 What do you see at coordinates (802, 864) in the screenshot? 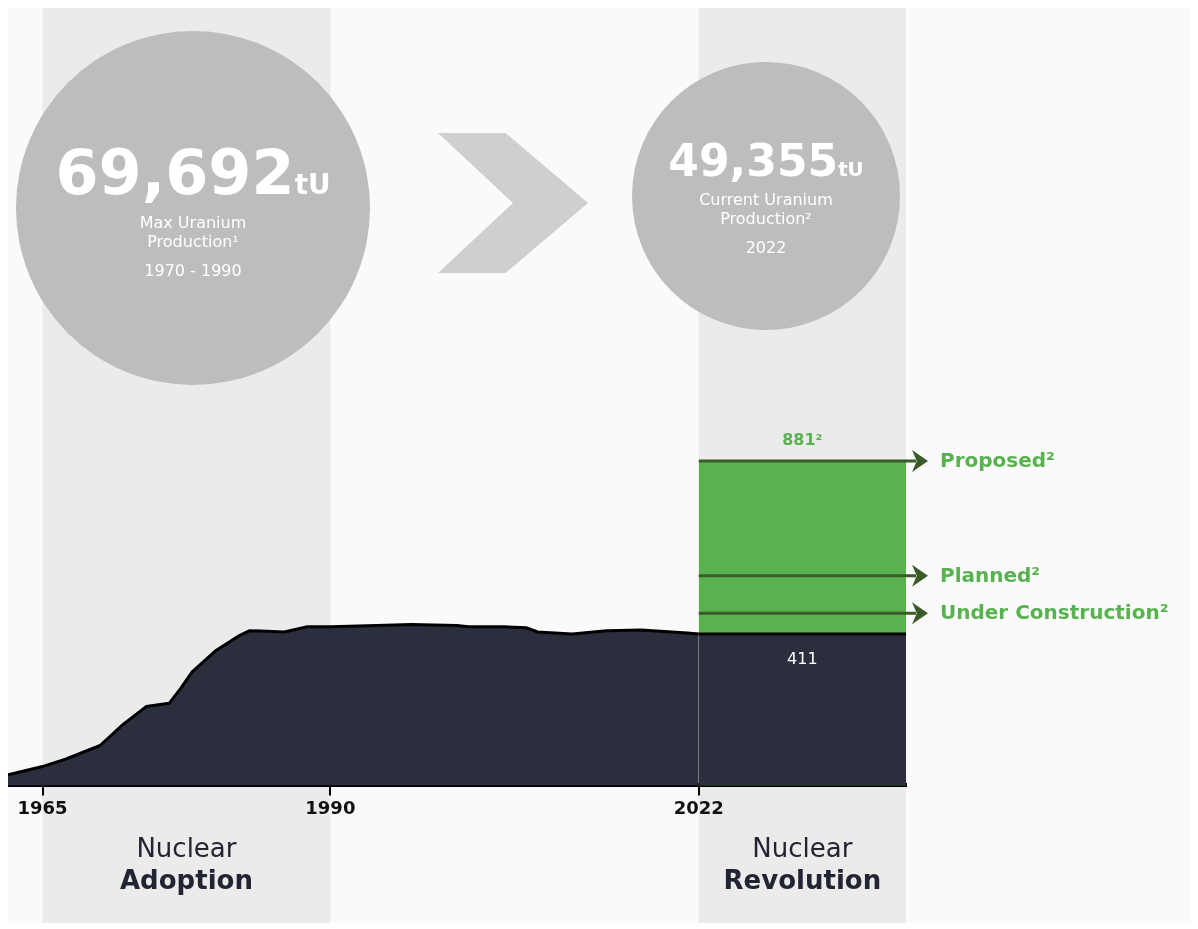
I see `band-label: Nuclear Revolution` at bounding box center [802, 864].